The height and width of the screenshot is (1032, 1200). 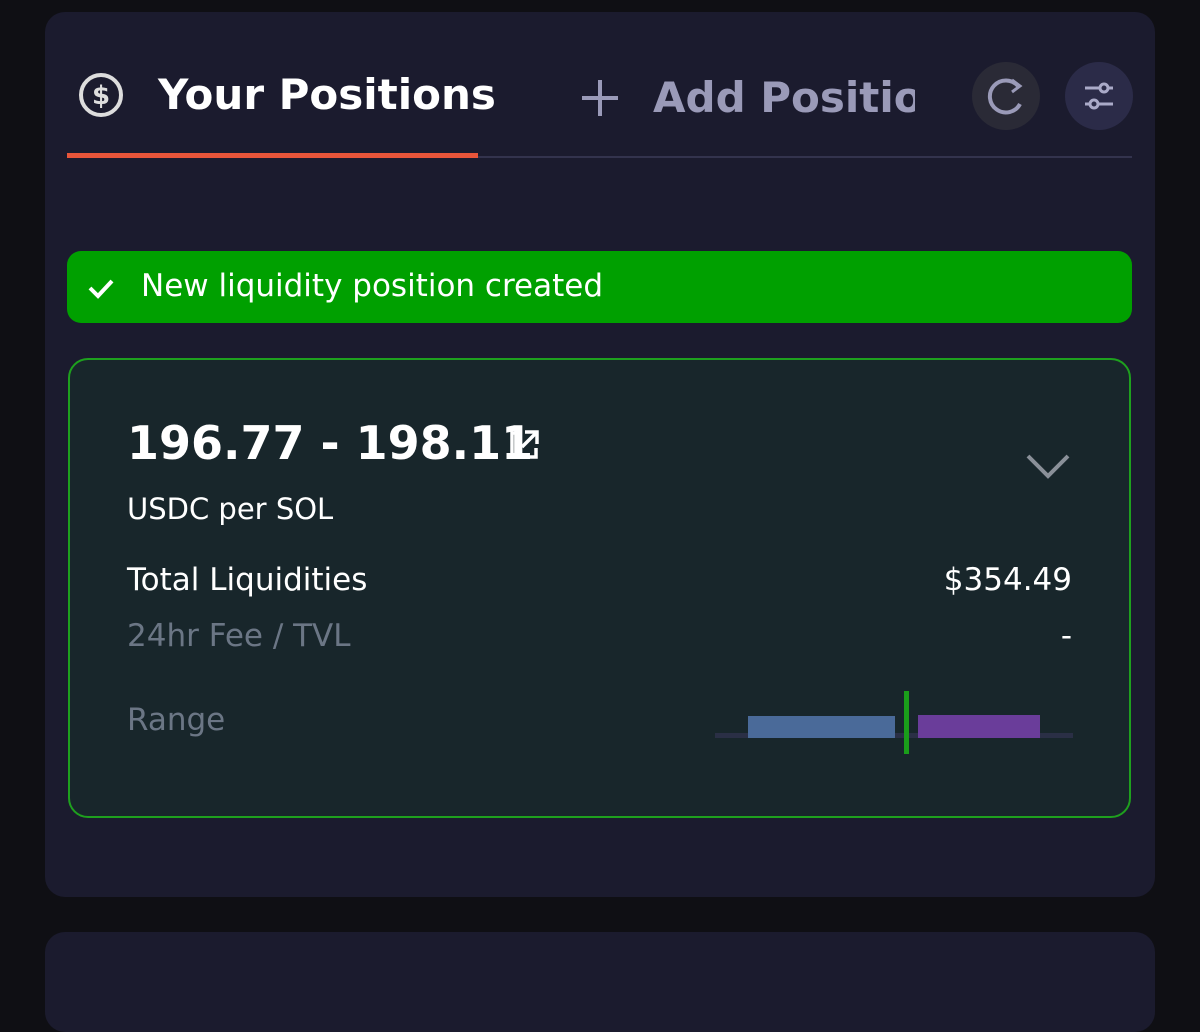 I want to click on settings-button, so click(x=1099, y=96).